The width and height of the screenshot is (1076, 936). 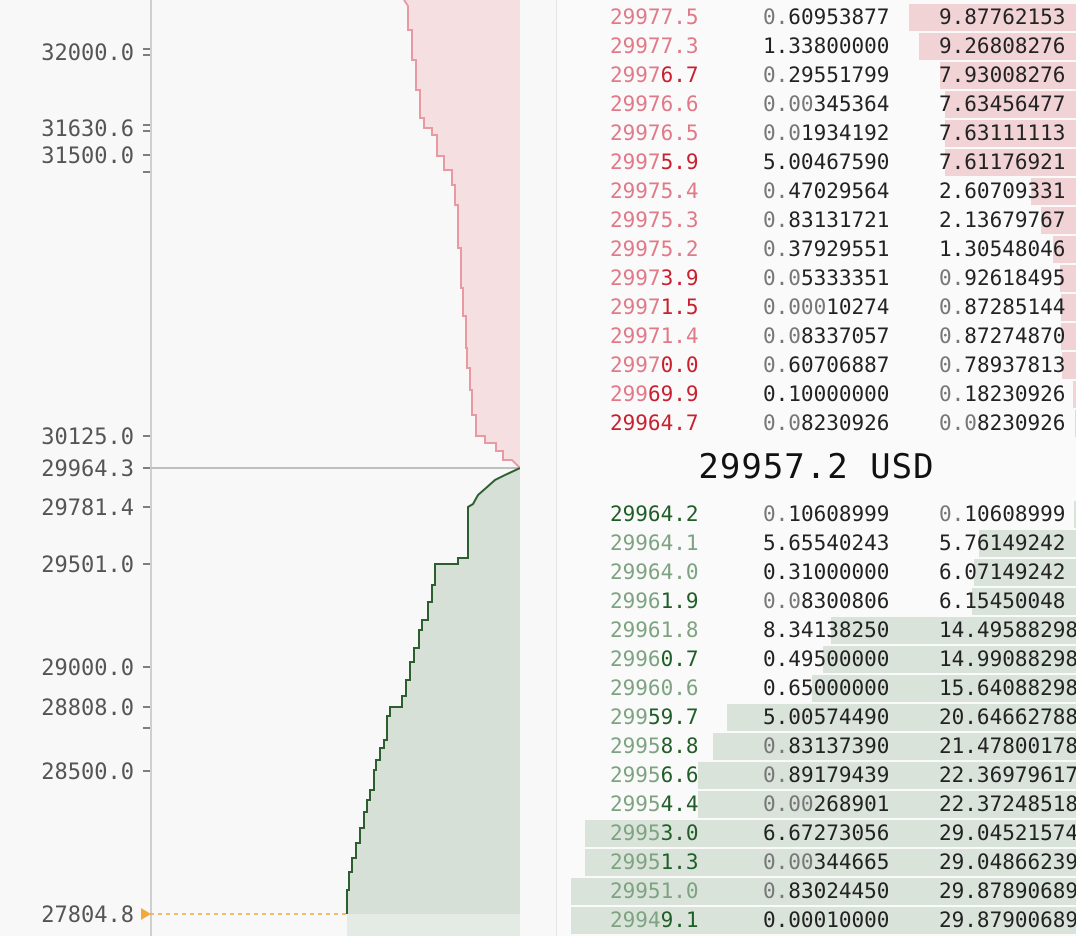 I want to click on bid-sum: 21.47800178, so click(x=1007, y=746).